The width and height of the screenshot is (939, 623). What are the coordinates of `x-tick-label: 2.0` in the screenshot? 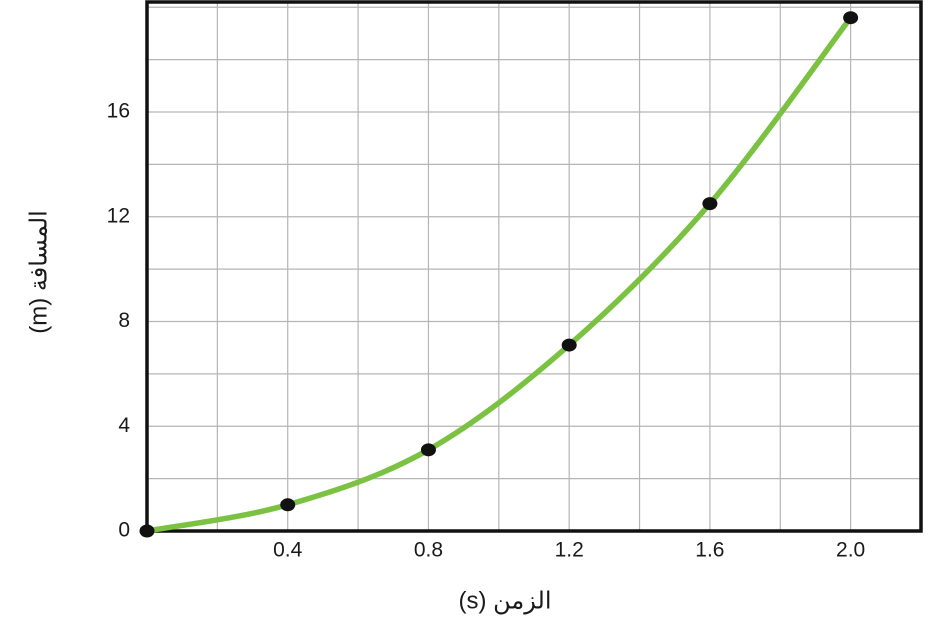 It's located at (850, 550).